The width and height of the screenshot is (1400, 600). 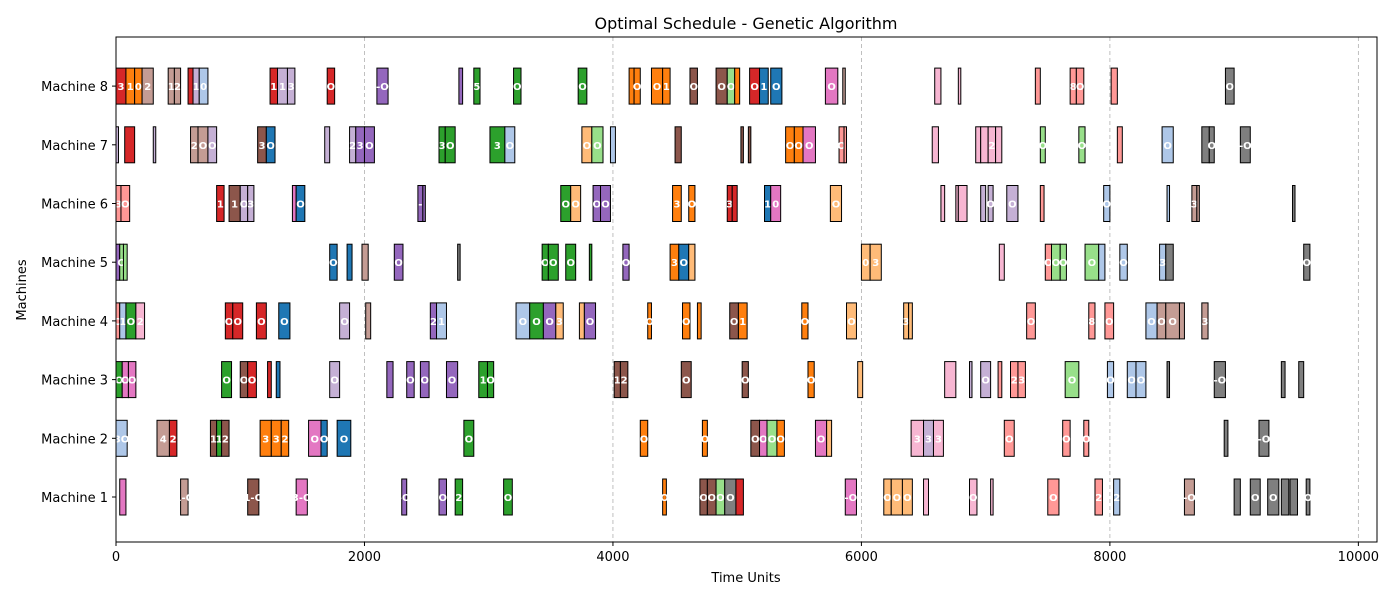 What do you see at coordinates (74, 87) in the screenshot?
I see `y-tick-label: Machine 8` at bounding box center [74, 87].